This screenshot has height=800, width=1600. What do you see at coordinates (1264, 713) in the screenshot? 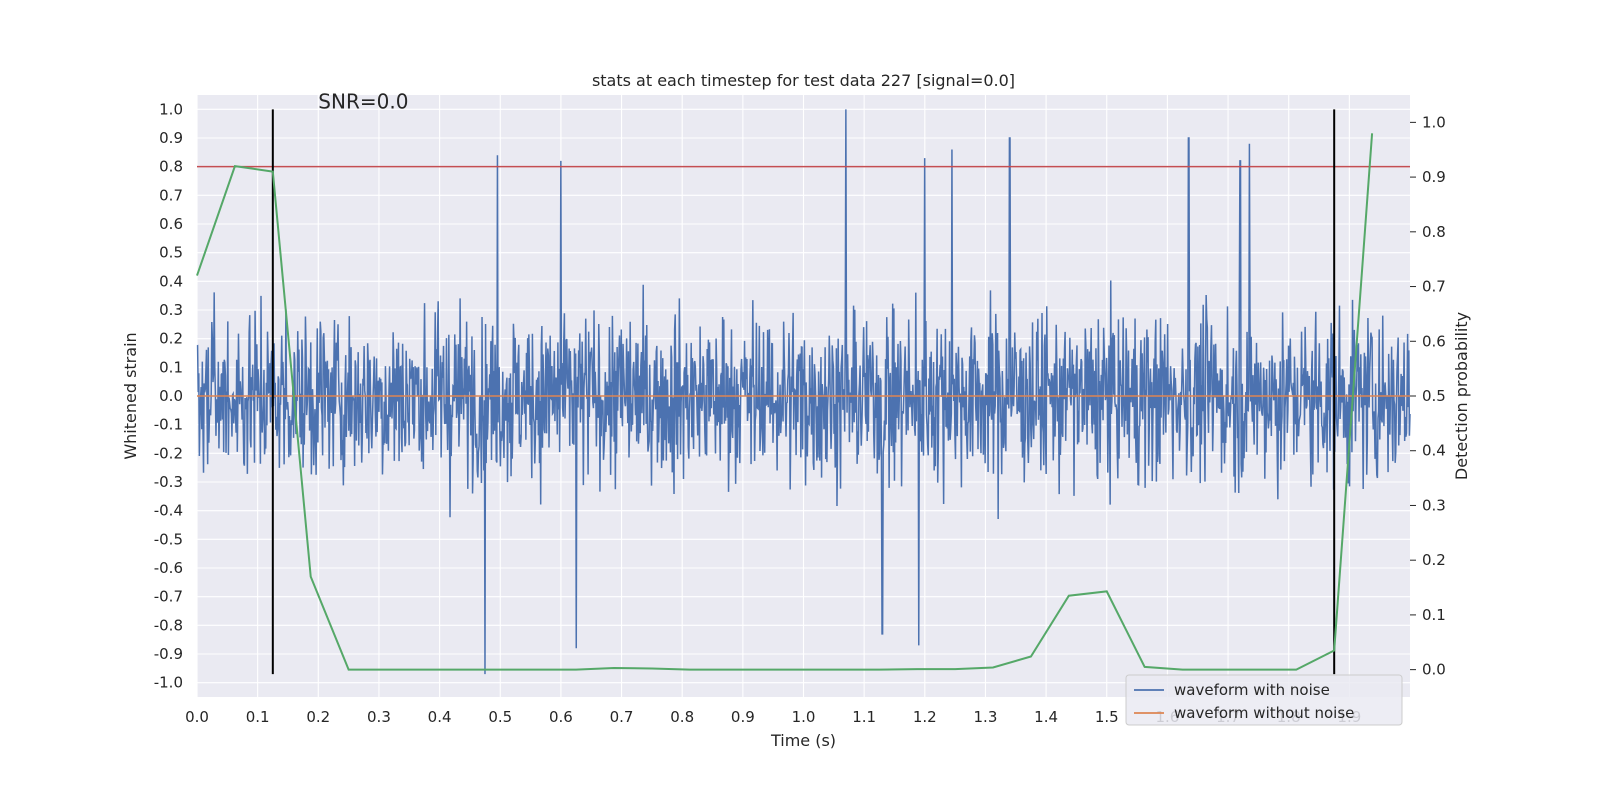
I see `legend-label-clean: waveform without noise` at bounding box center [1264, 713].